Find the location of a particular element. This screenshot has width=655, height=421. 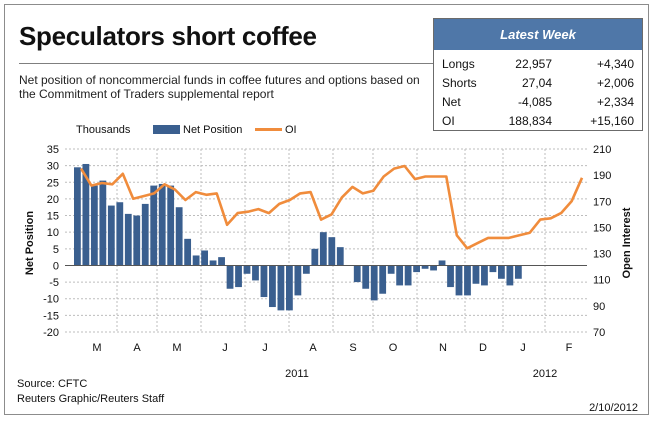

left-tick-label: 35 is located at coordinates (53, 150).